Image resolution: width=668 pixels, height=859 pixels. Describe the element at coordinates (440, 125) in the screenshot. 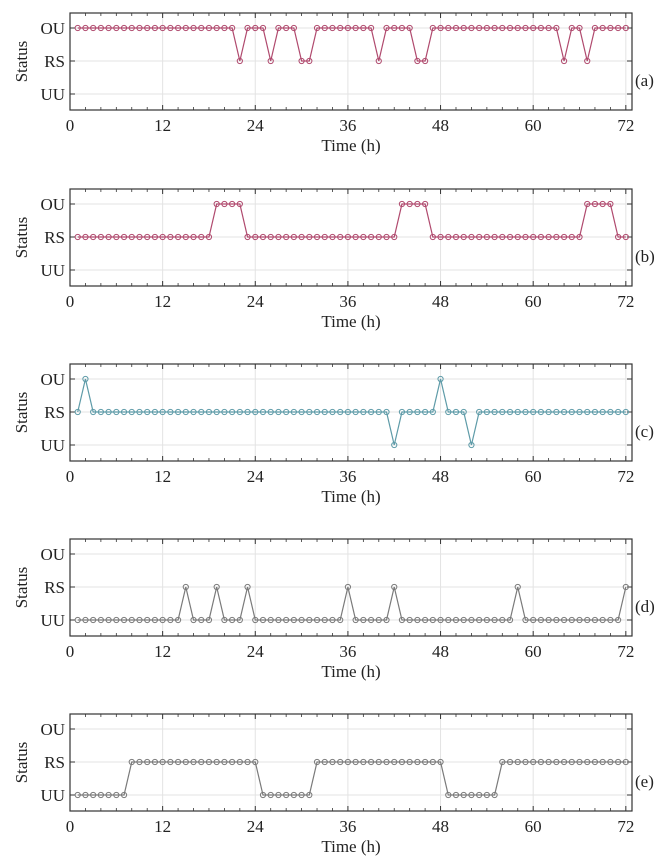

I see `x-tick-label: 48` at that location.